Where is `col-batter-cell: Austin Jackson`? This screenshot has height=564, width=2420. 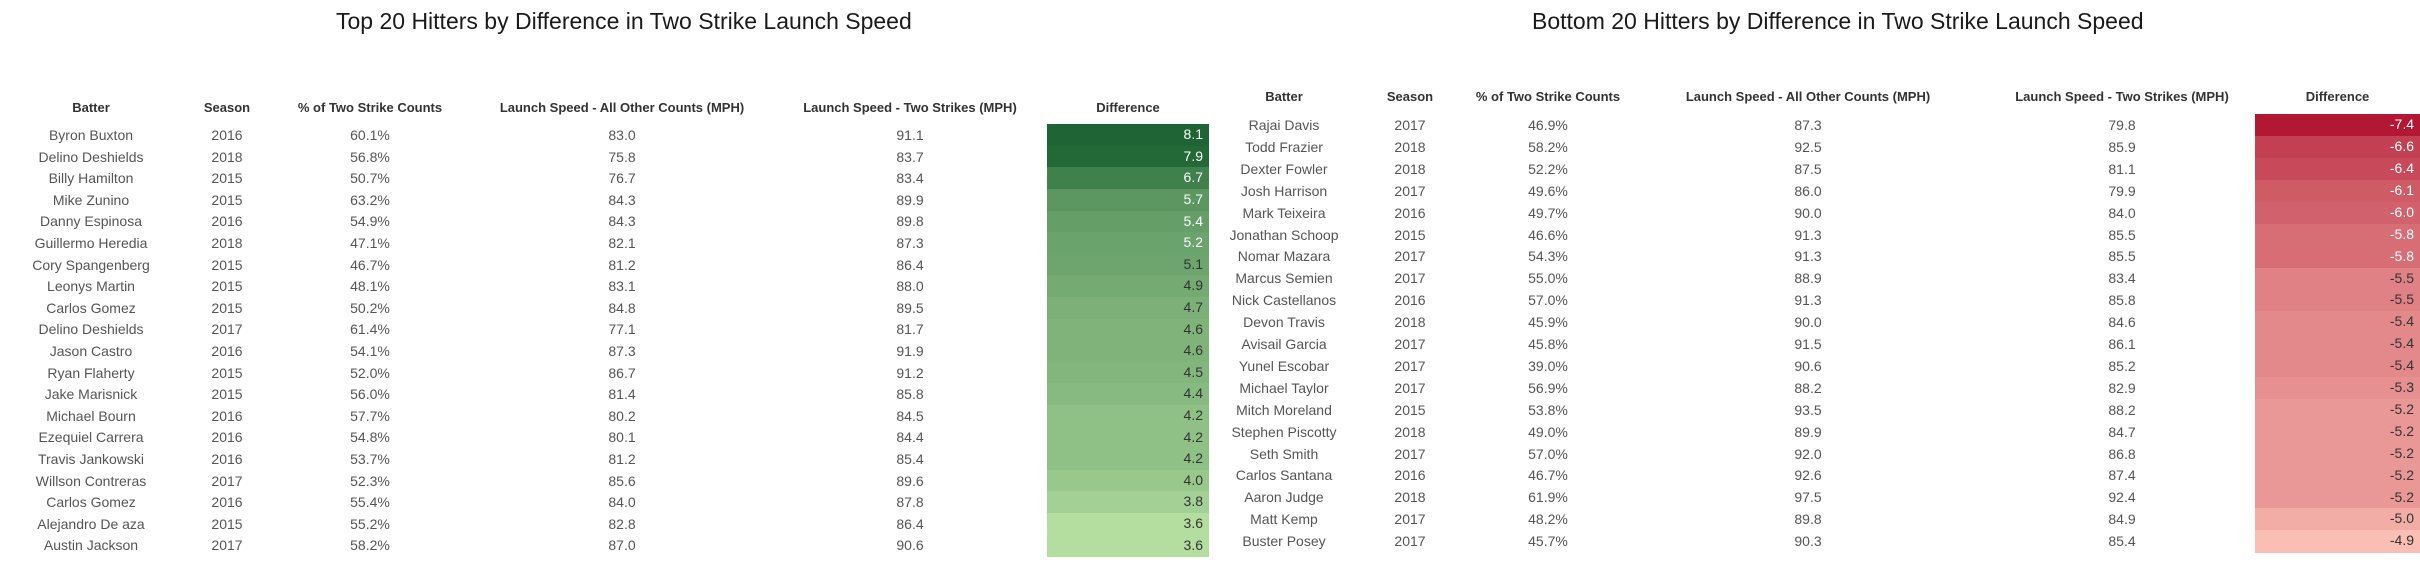
col-batter-cell: Austin Jackson is located at coordinates (91, 545).